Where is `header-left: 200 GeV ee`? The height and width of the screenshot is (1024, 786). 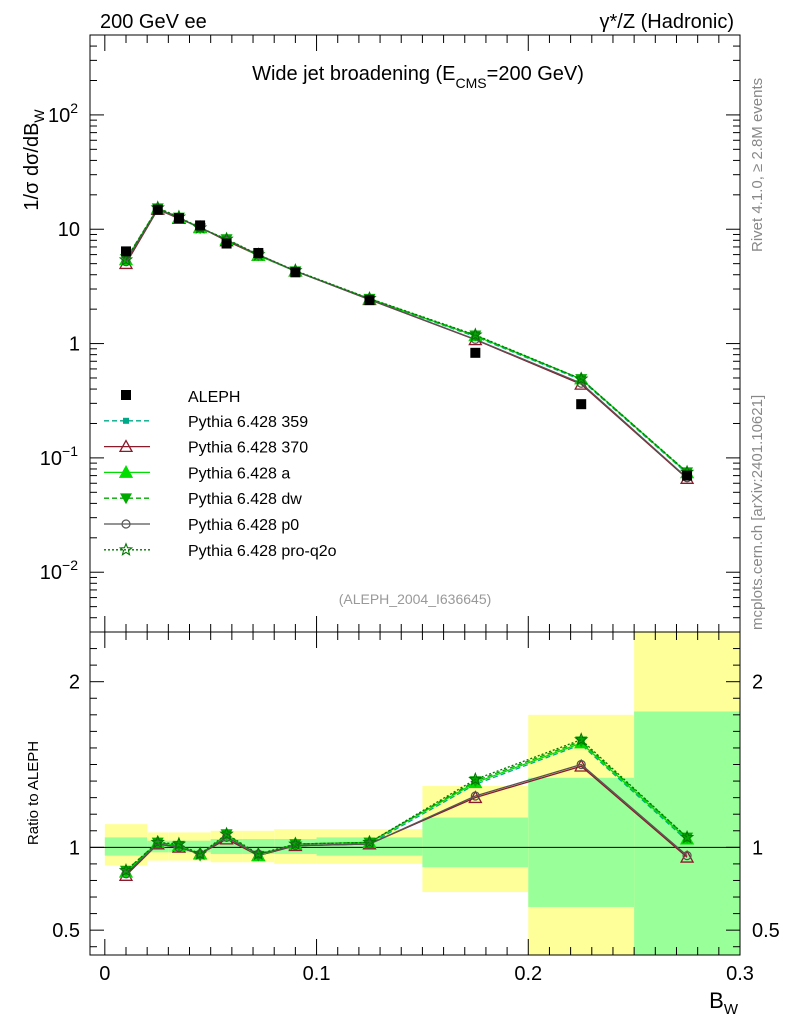
header-left: 200 GeV ee is located at coordinates (153, 22).